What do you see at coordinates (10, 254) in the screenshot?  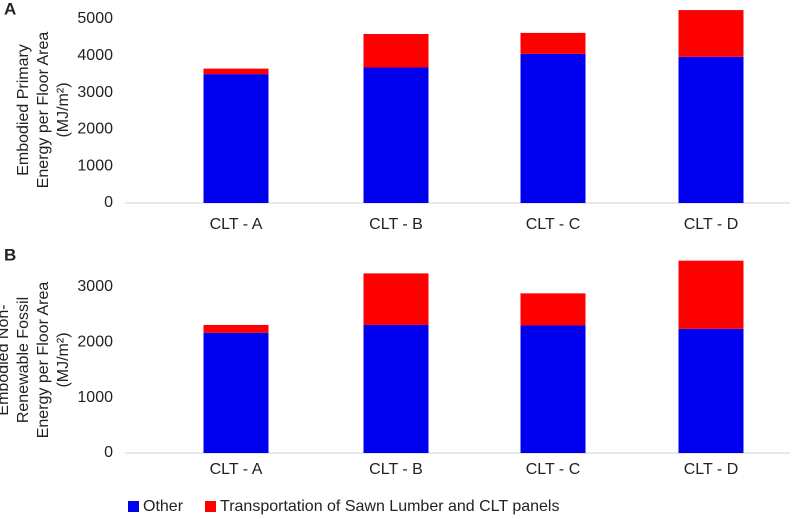 I see `panel-label: B` at bounding box center [10, 254].